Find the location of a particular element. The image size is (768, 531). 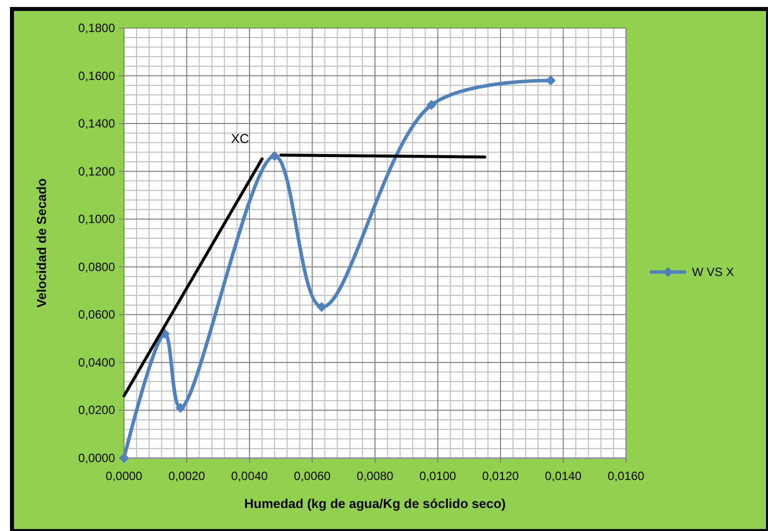

x-tick-label: 0,0160 is located at coordinates (626, 476).